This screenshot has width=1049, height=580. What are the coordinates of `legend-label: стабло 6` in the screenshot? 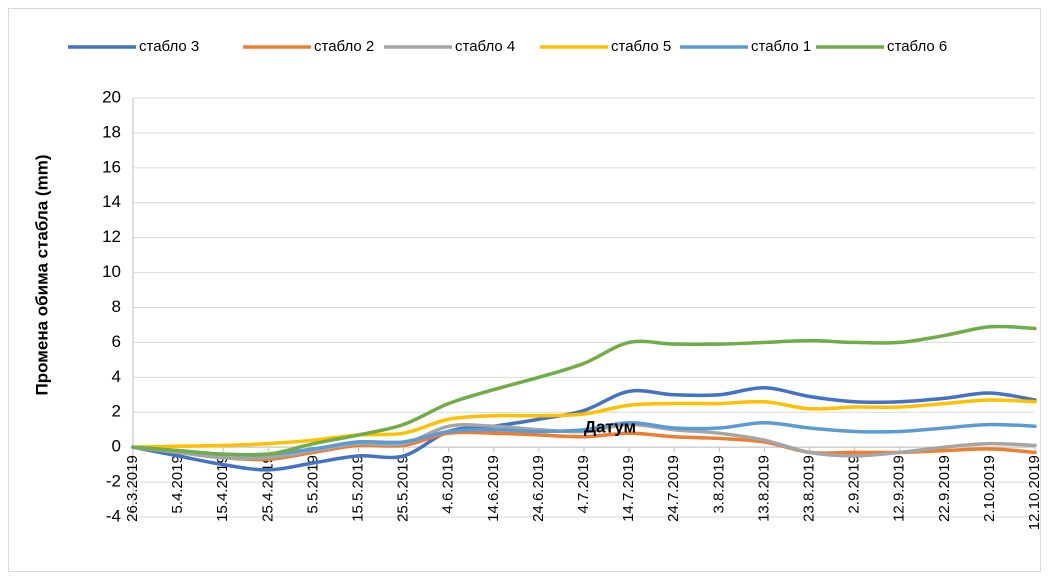 It's located at (917, 46).